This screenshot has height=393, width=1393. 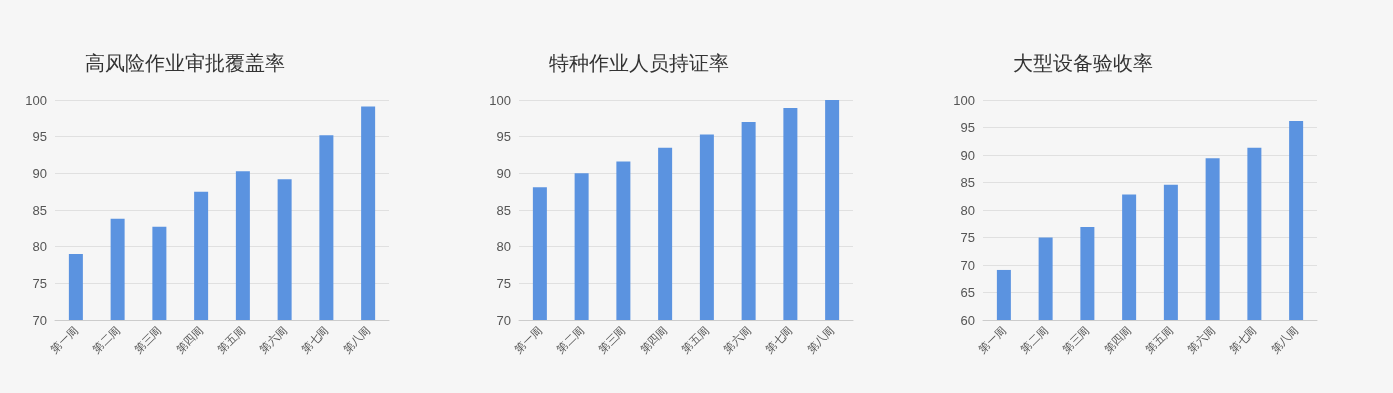 What do you see at coordinates (1083, 63) in the screenshot?
I see `chart-title: 大型设备验收率` at bounding box center [1083, 63].